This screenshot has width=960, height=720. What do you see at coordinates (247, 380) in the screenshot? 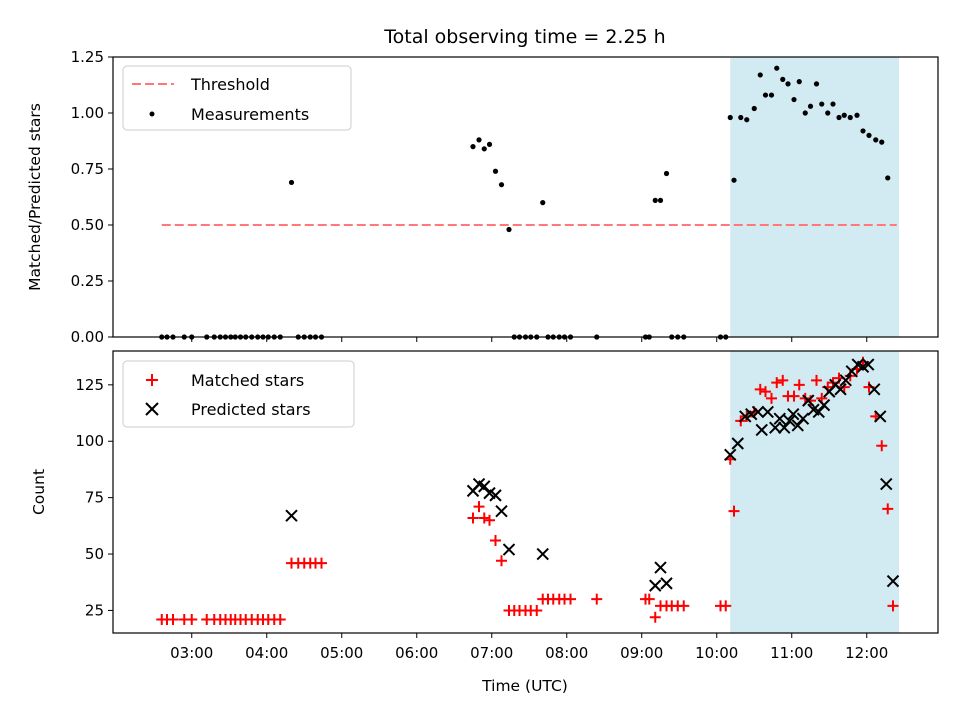
I see `legend-matched-label: Matched stars` at bounding box center [247, 380].